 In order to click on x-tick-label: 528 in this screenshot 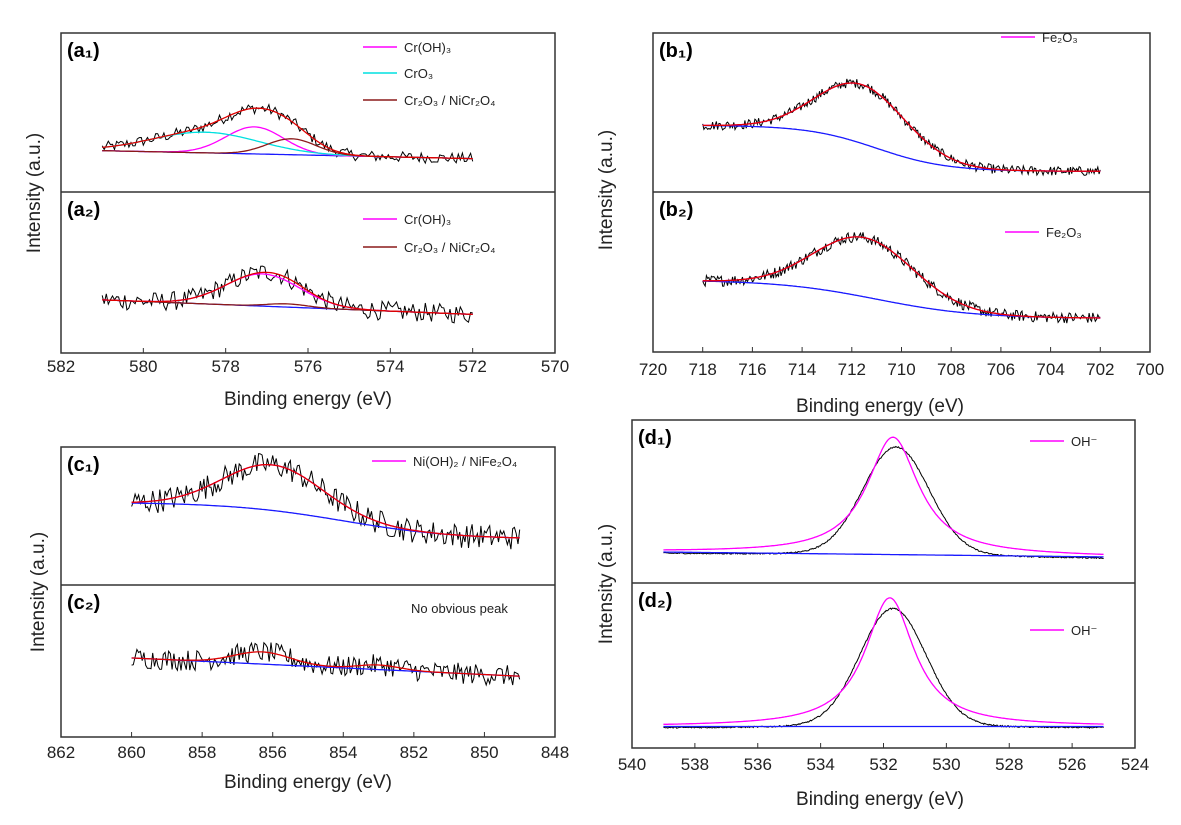, I will do `click(1009, 764)`.